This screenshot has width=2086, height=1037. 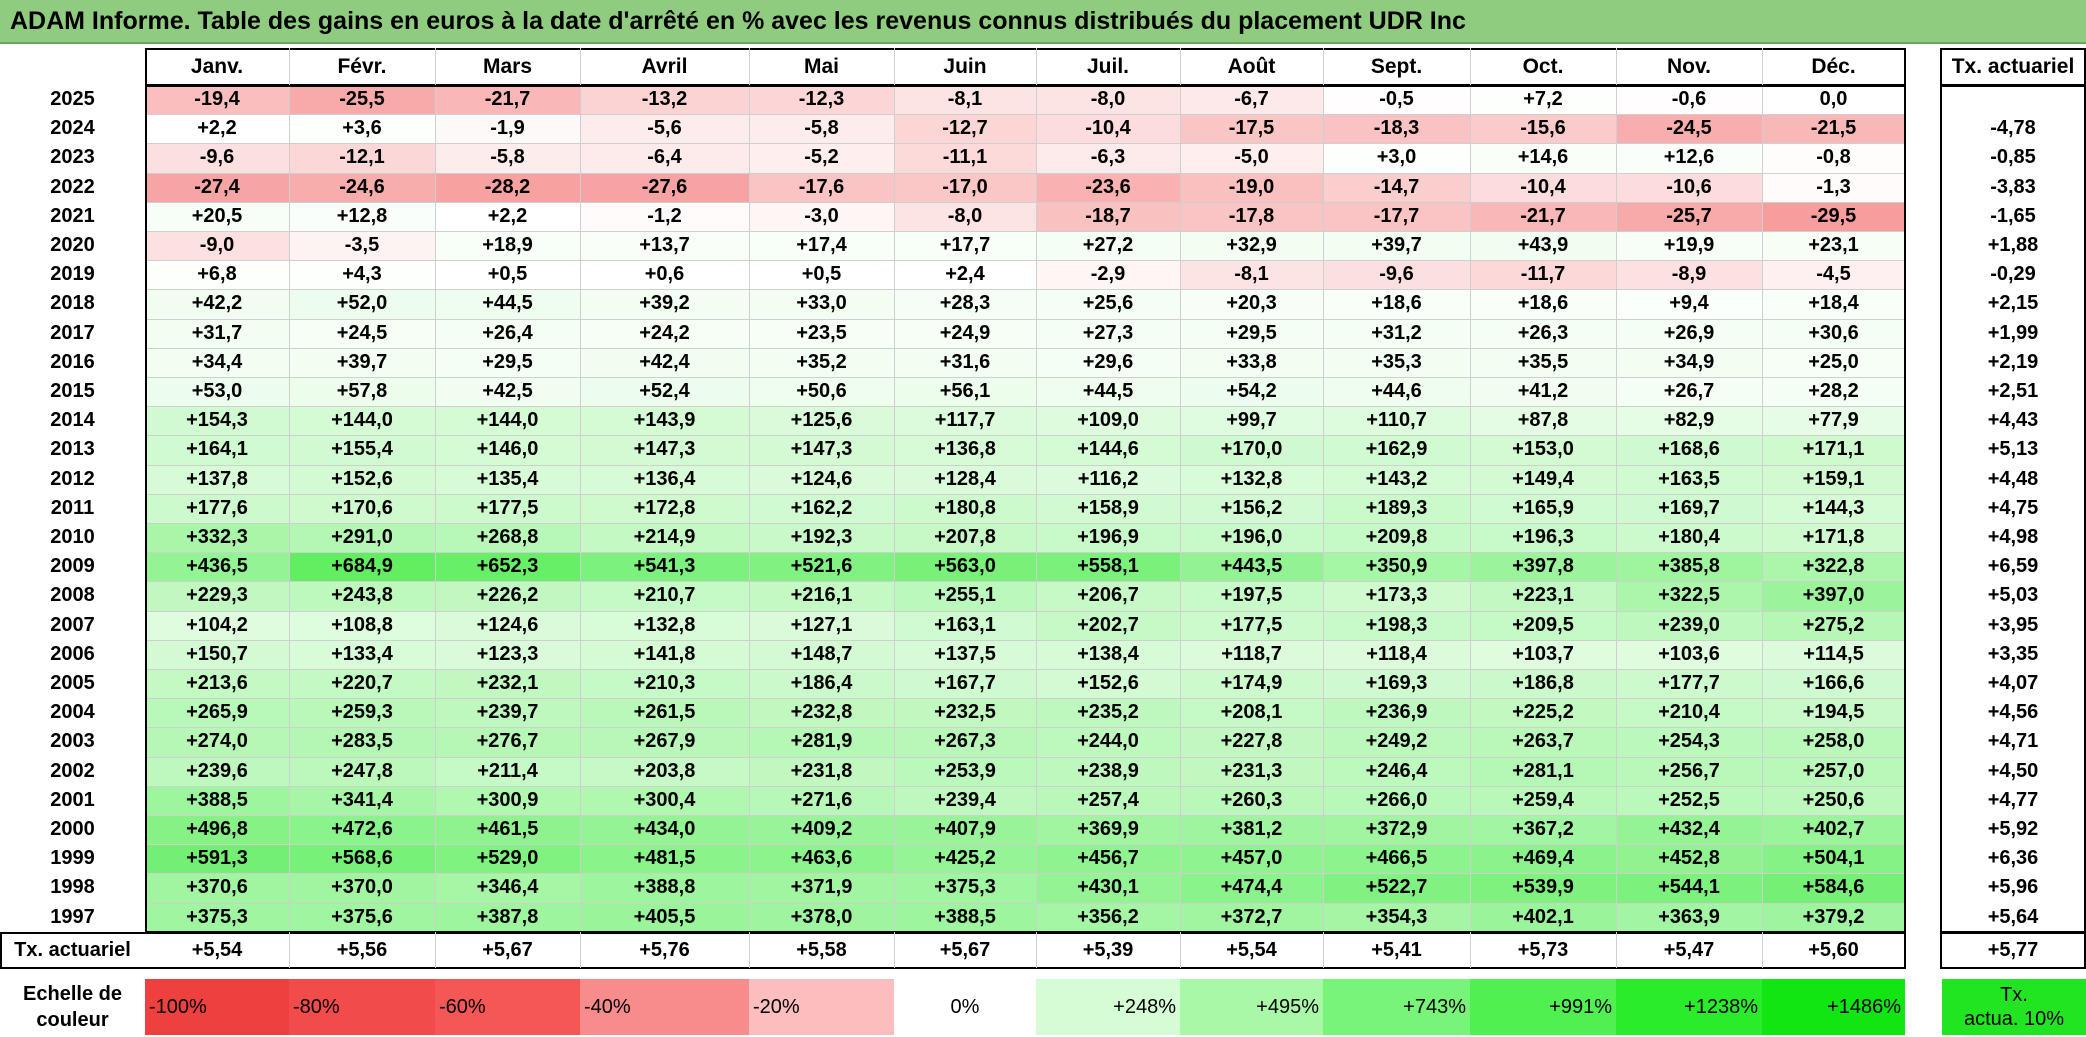 I want to click on annual-rate-cell: +4,50, so click(x=2013, y=770).